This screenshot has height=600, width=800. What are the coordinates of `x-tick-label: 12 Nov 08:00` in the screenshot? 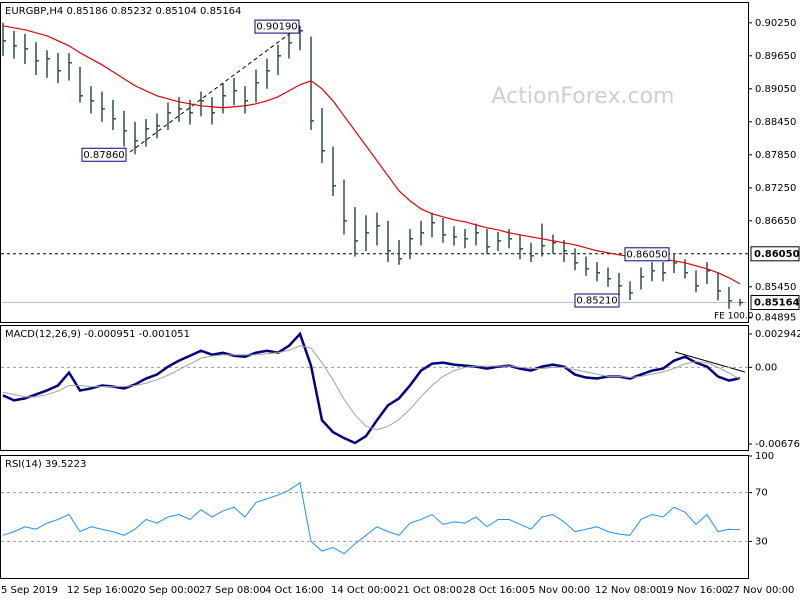 It's located at (628, 590).